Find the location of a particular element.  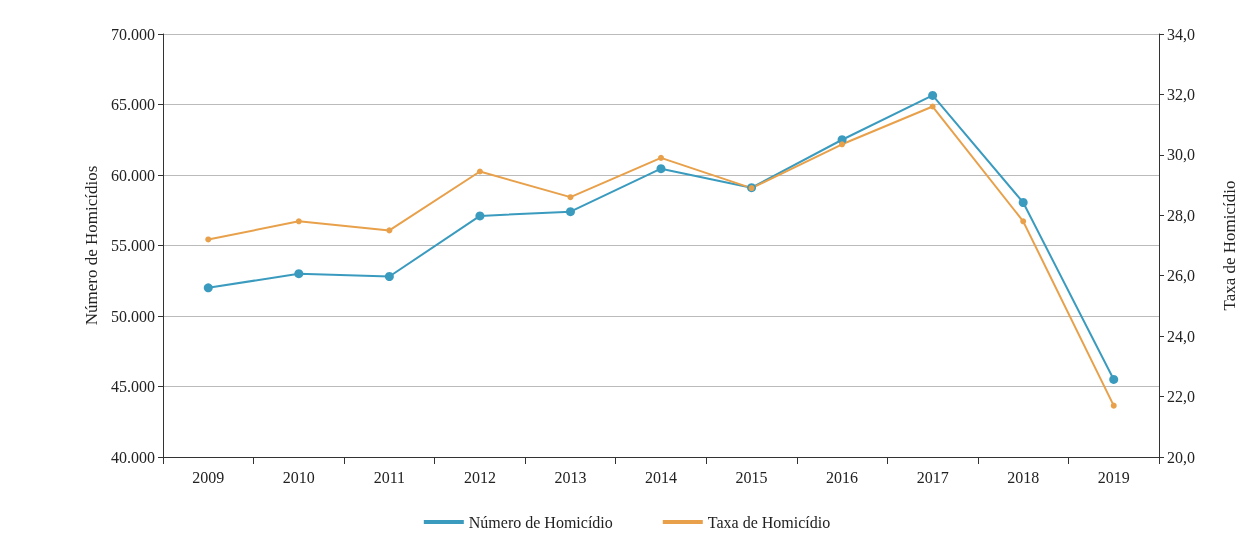

y-tick-label: 50.000 is located at coordinates (133, 316).